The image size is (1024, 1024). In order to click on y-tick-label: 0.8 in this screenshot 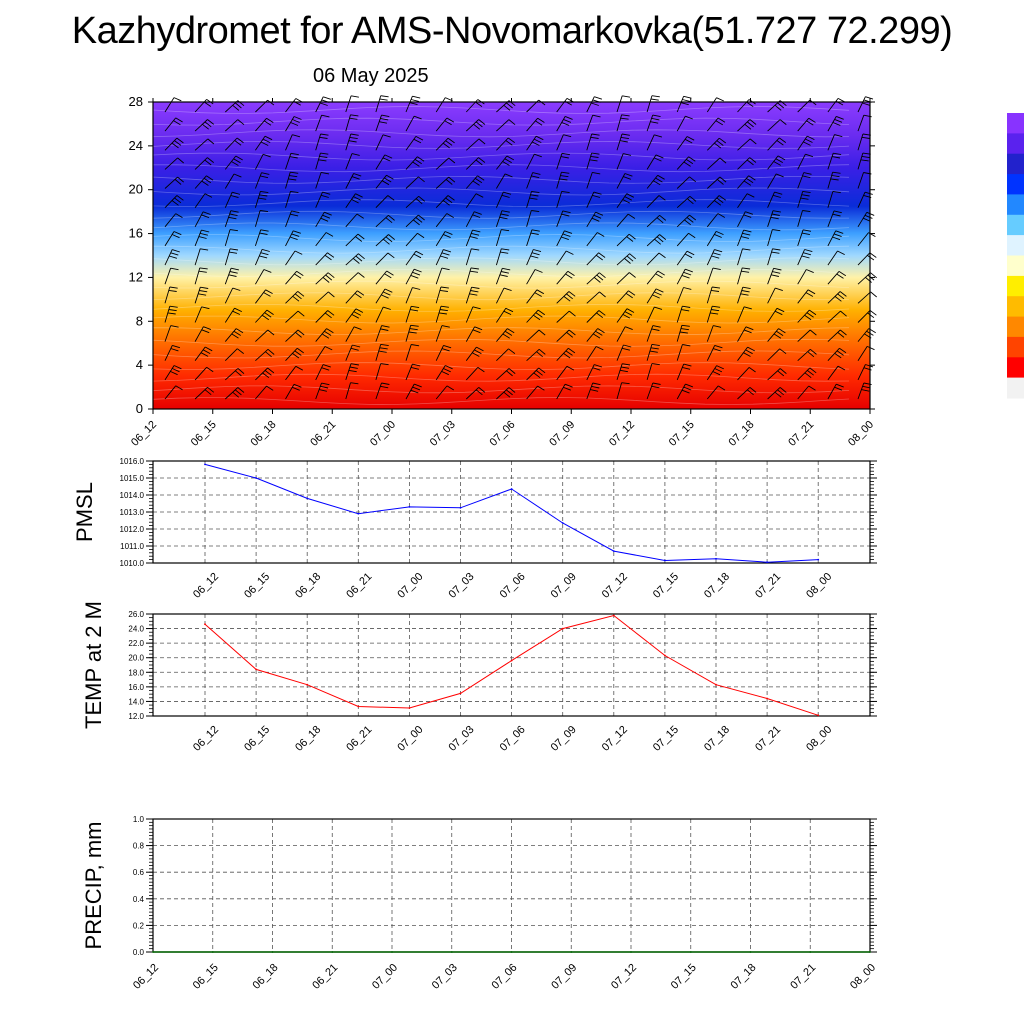, I will do `click(139, 846)`.